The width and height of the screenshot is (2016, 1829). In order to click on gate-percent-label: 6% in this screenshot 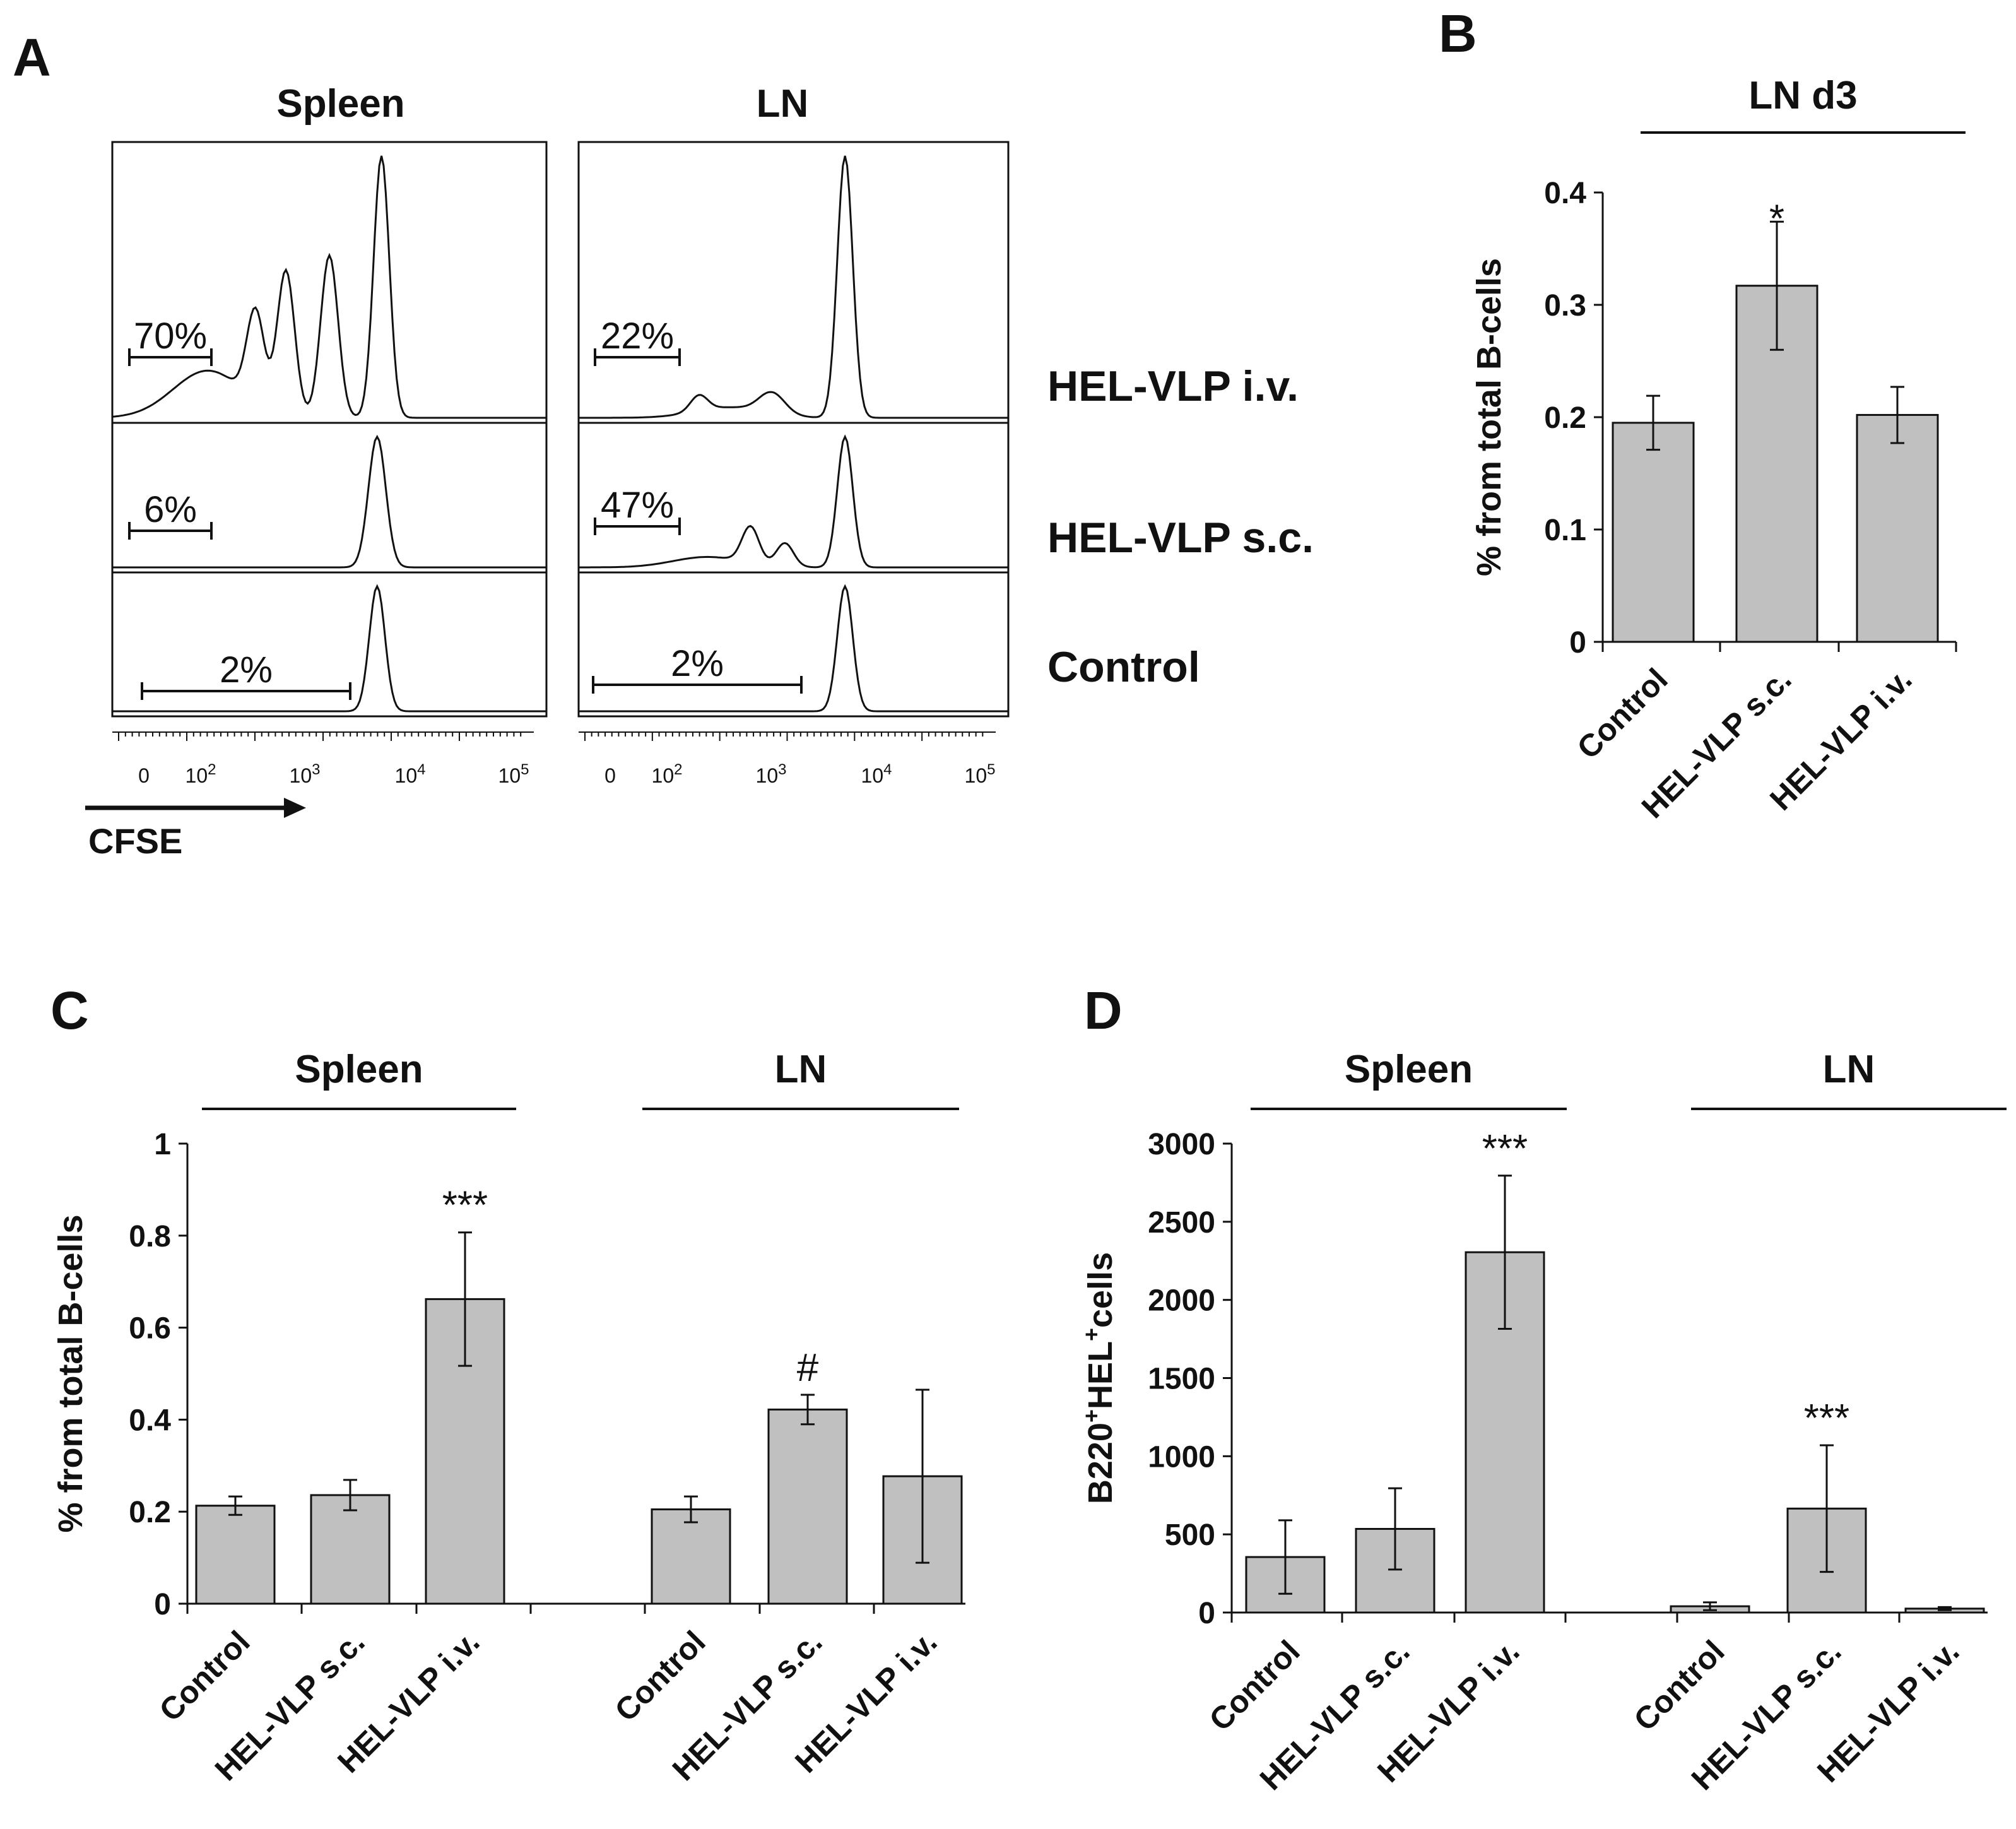, I will do `click(170, 509)`.